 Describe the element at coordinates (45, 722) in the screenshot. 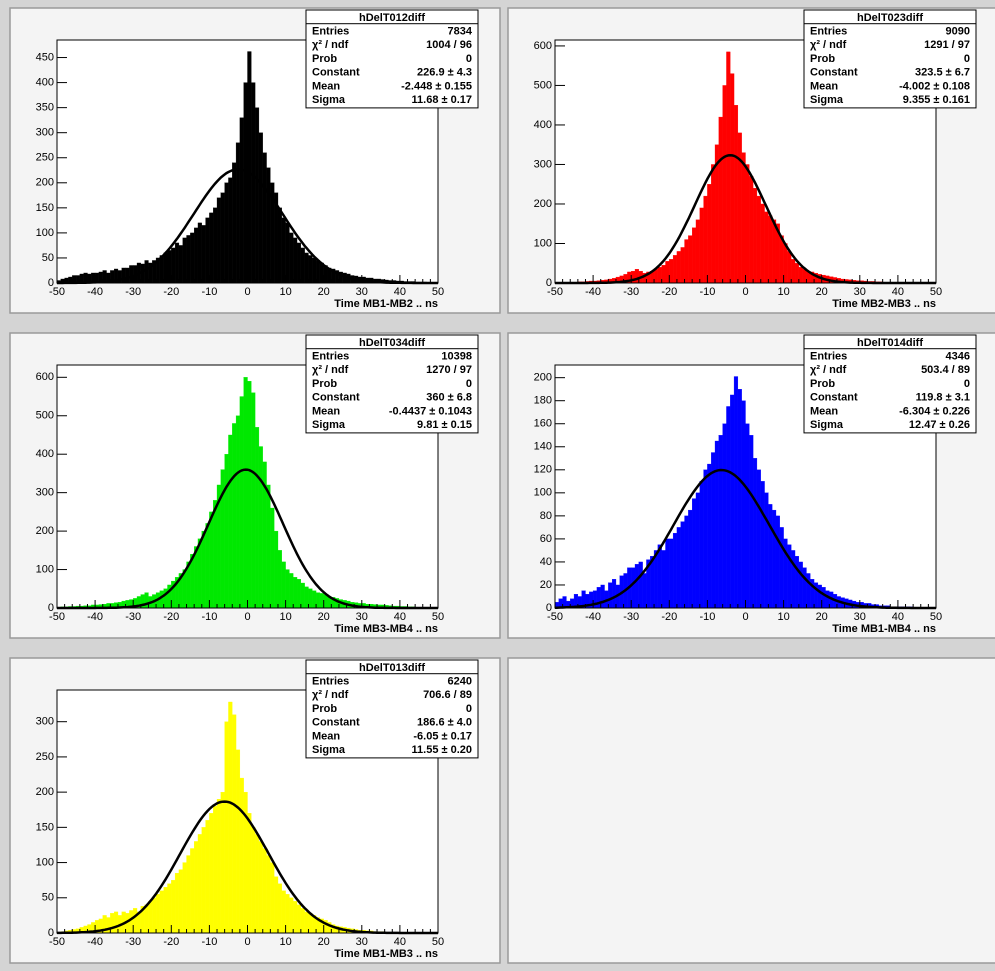

I see `y-tick-label: 300` at that location.